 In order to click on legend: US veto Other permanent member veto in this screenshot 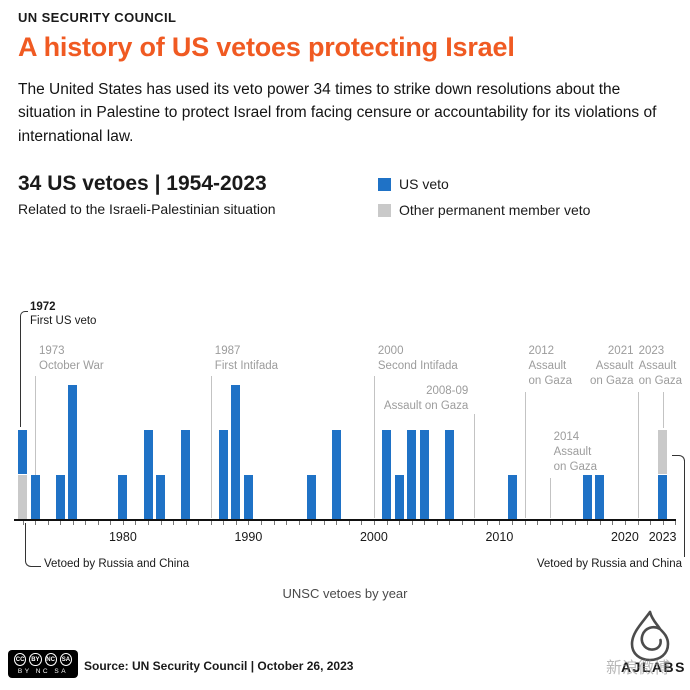, I will do `click(484, 202)`.